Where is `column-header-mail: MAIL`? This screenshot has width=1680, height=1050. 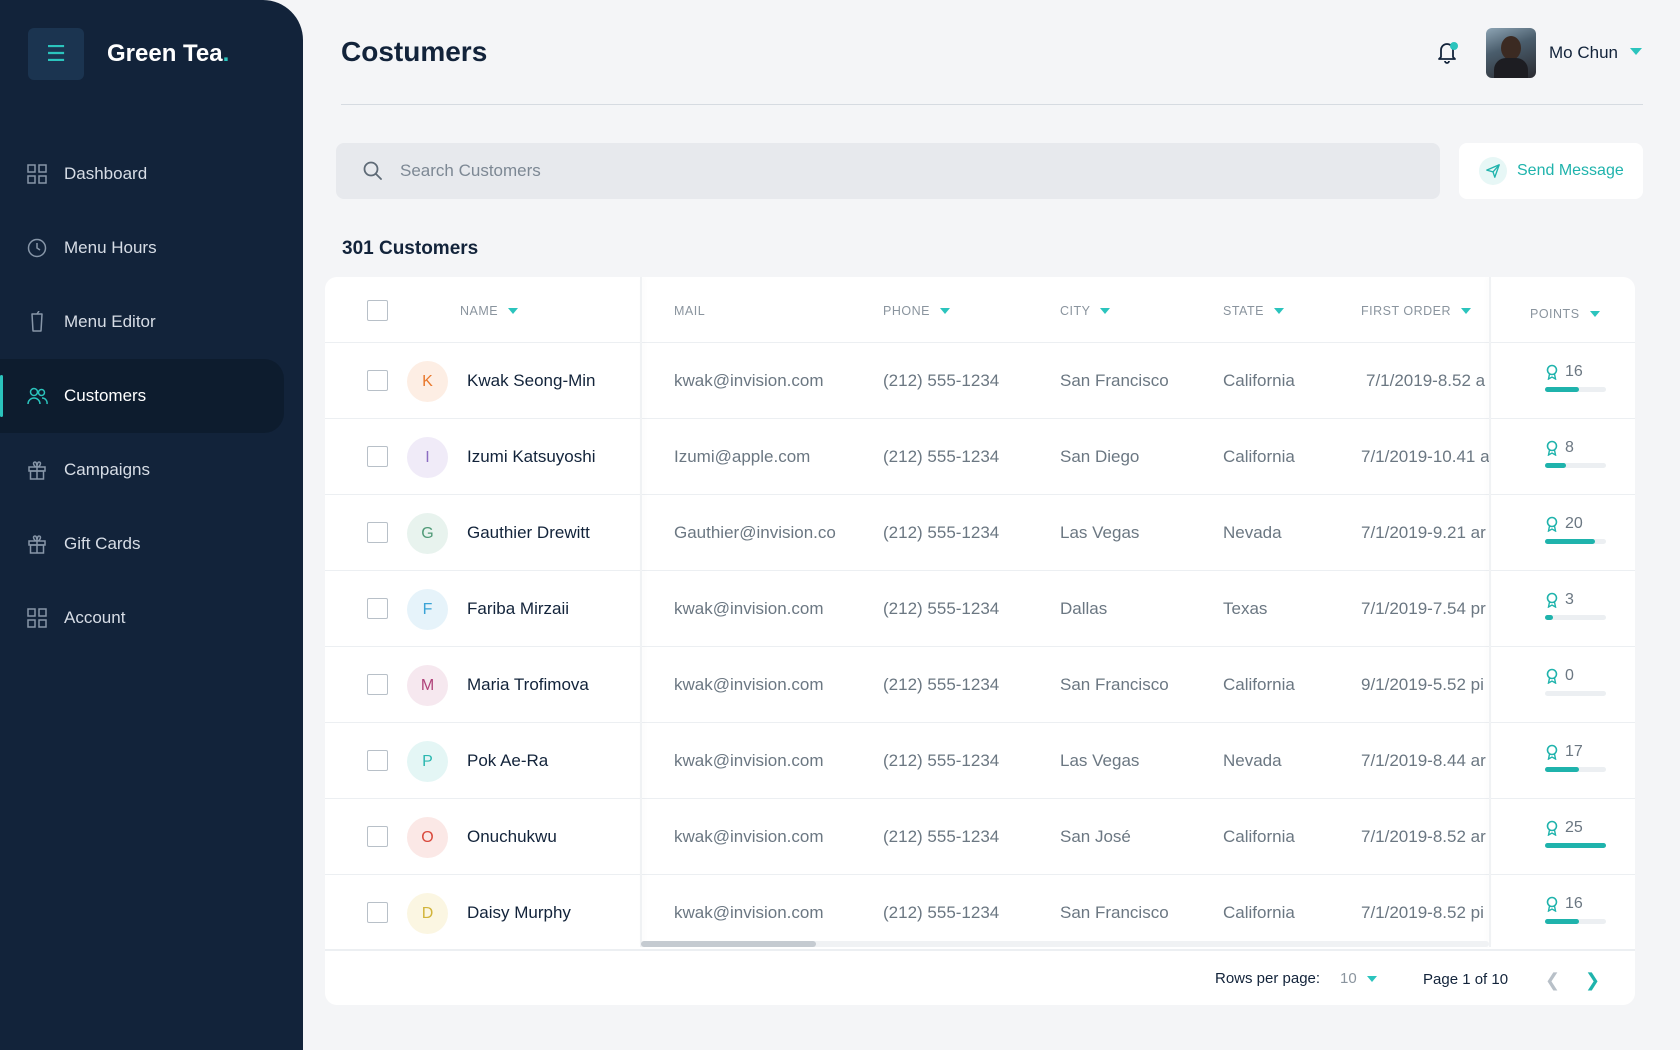 column-header-mail: MAIL is located at coordinates (690, 311).